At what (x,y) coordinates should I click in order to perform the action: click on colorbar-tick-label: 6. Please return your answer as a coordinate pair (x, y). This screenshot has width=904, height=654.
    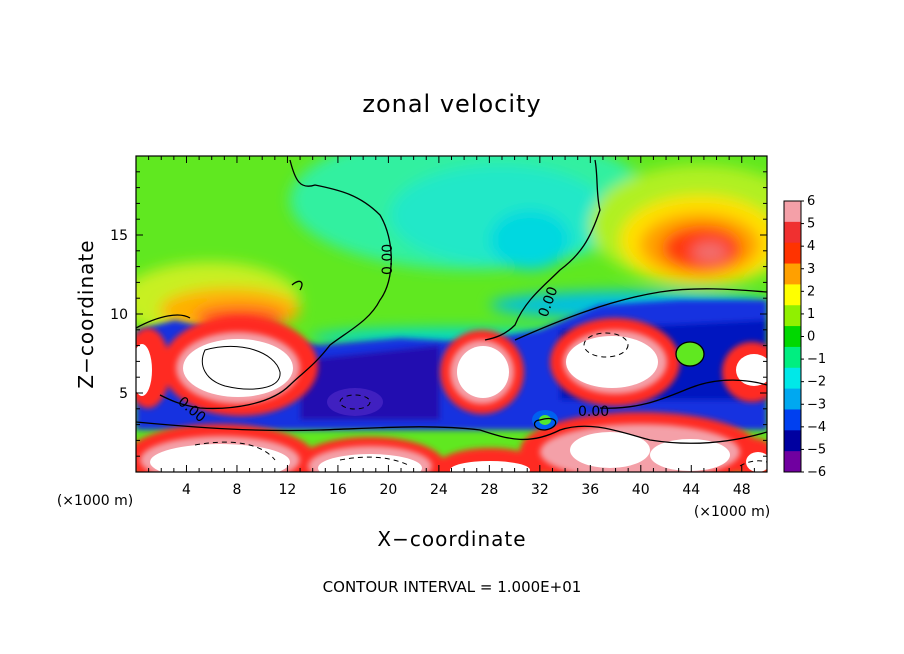
    Looking at the image, I should click on (811, 201).